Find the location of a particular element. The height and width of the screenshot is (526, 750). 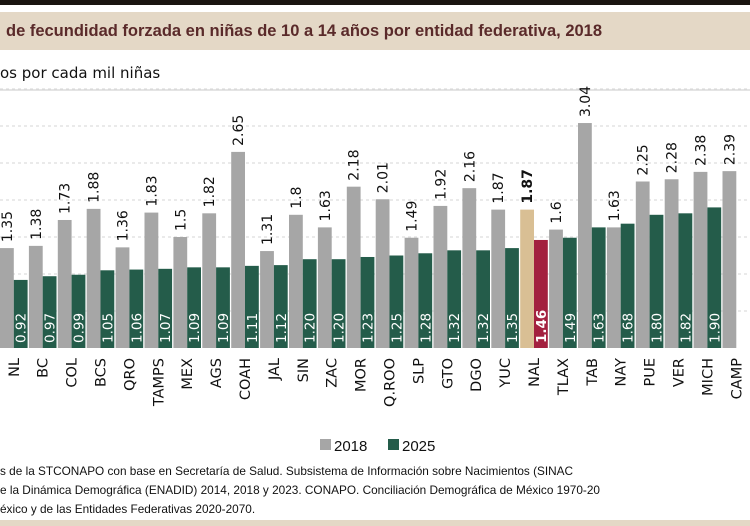

bar-2025-SIN is located at coordinates (309, 303).